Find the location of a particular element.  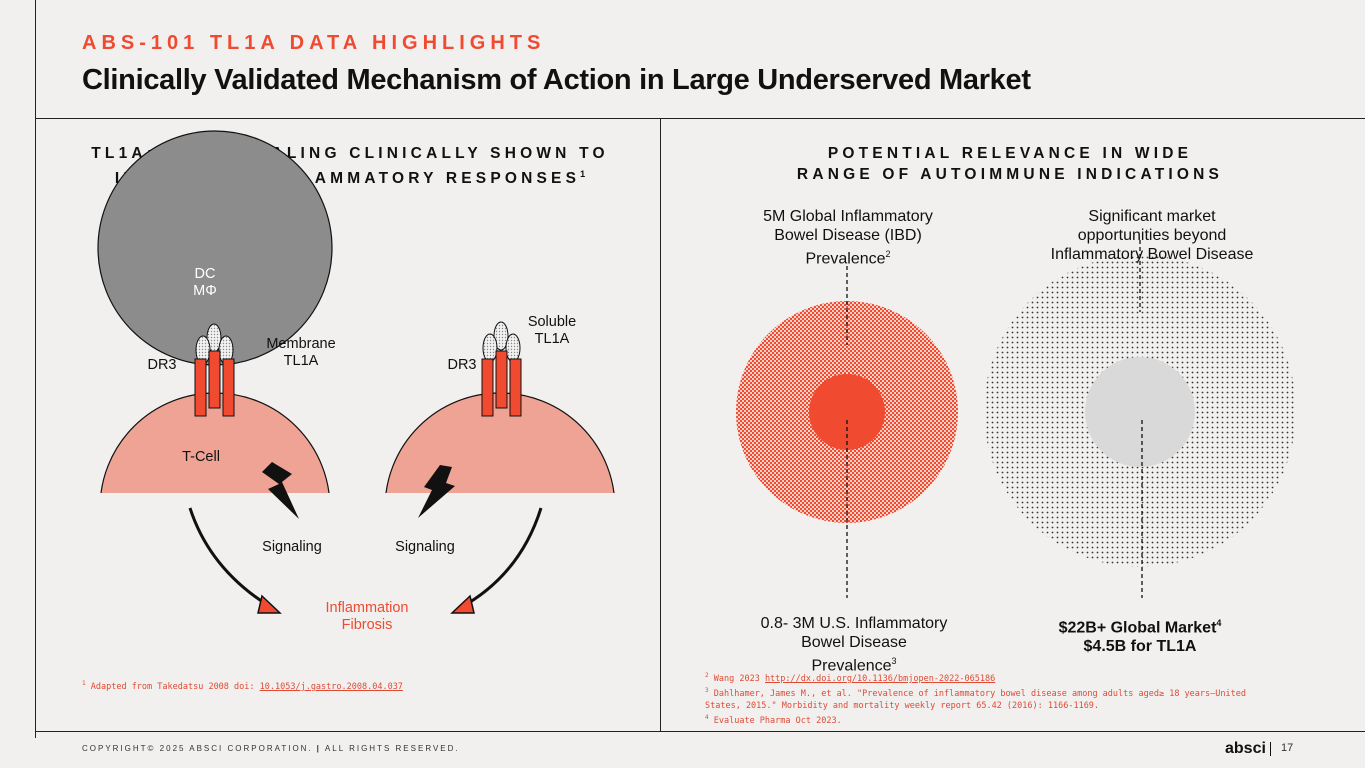

lightning-bolt-left-icon is located at coordinates (280, 490).